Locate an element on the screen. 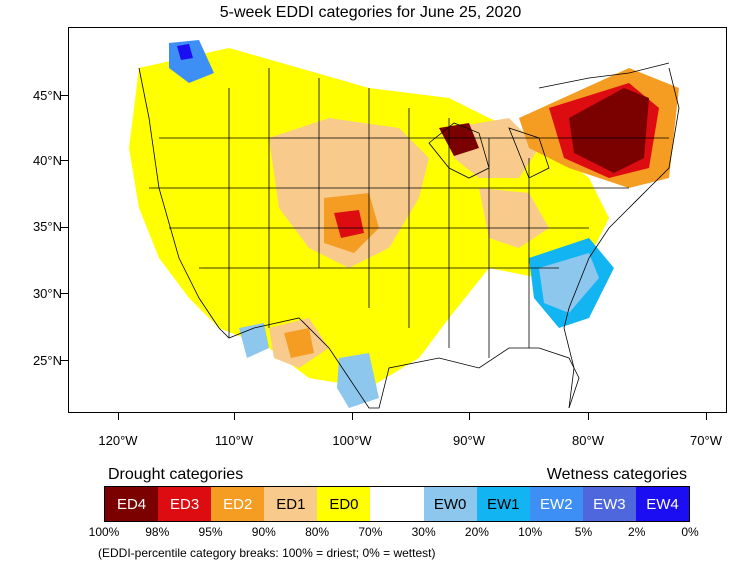 The width and height of the screenshot is (741, 568). legend-percentile-label: 0% is located at coordinates (690, 532).